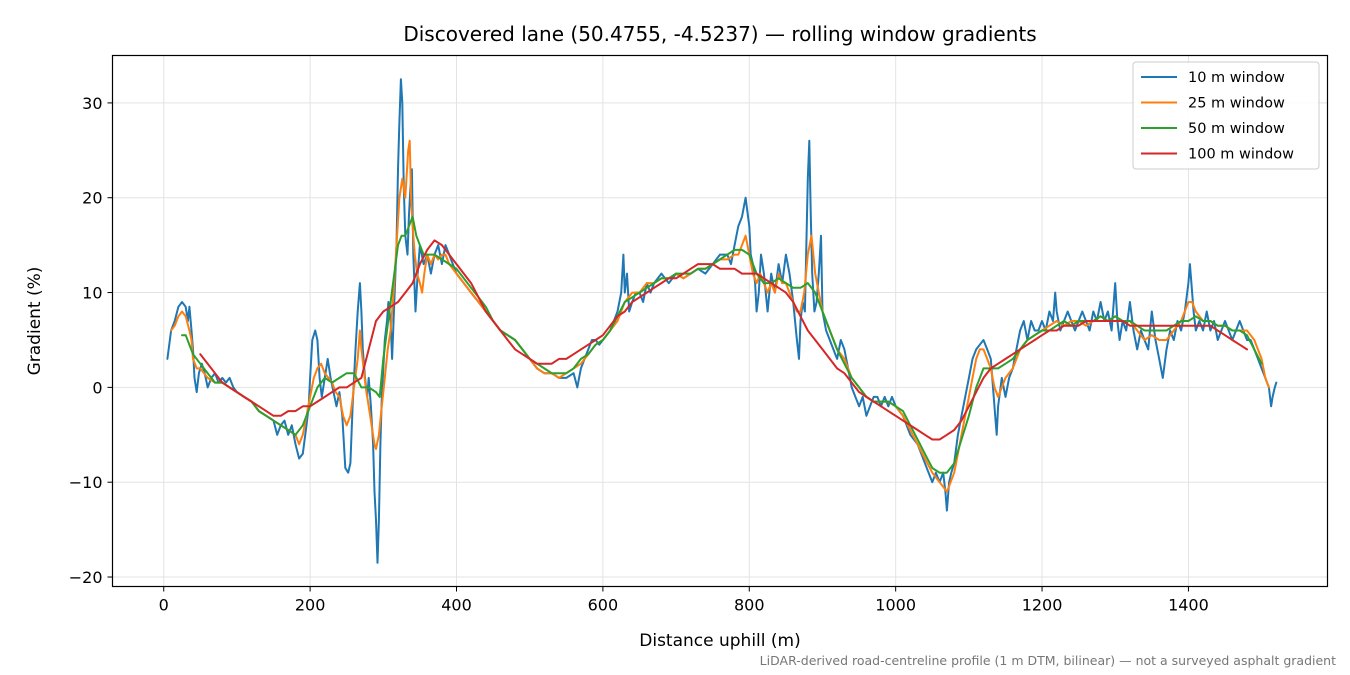 Image resolution: width=1350 pixels, height=675 pixels. I want to click on y-tick-label: 10, so click(92, 293).